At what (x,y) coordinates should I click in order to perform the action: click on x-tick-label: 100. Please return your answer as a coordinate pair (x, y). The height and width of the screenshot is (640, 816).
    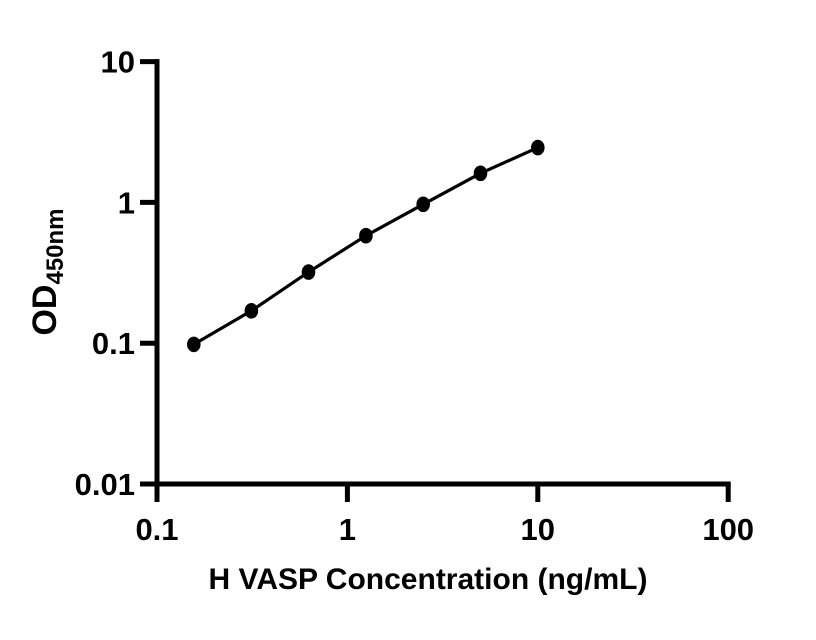
    Looking at the image, I should click on (728, 529).